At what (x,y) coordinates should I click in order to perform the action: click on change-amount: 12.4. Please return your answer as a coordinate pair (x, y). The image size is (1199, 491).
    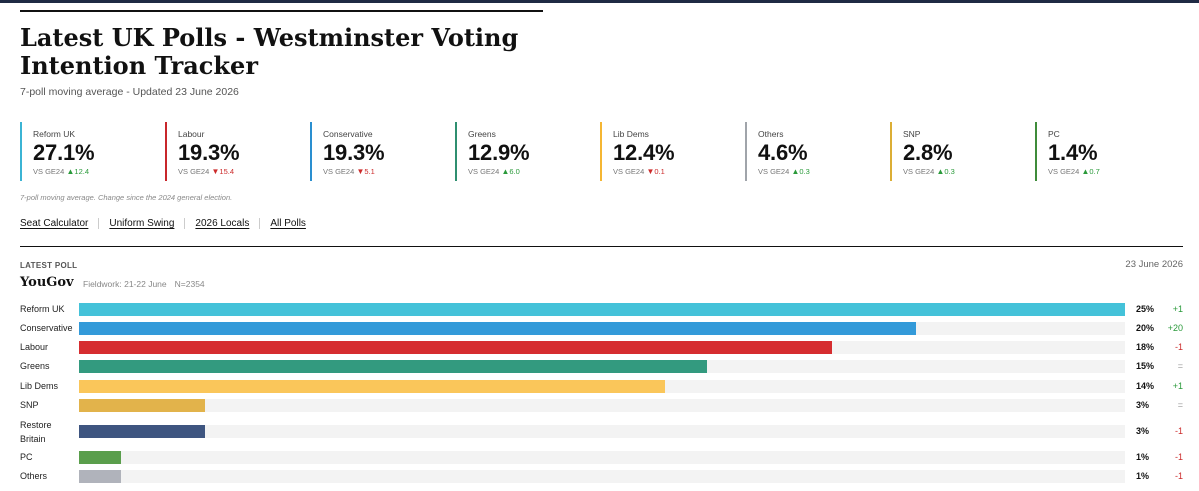
    Looking at the image, I should click on (82, 171).